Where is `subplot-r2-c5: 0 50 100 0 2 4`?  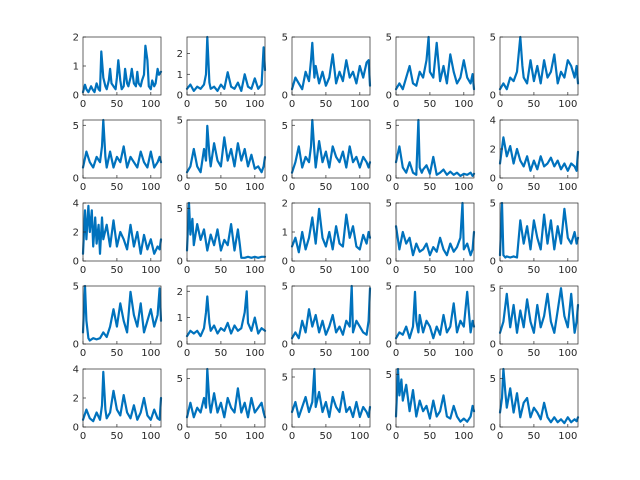
subplot-r2-c5: 0 50 100 0 2 4 is located at coordinates (535, 154).